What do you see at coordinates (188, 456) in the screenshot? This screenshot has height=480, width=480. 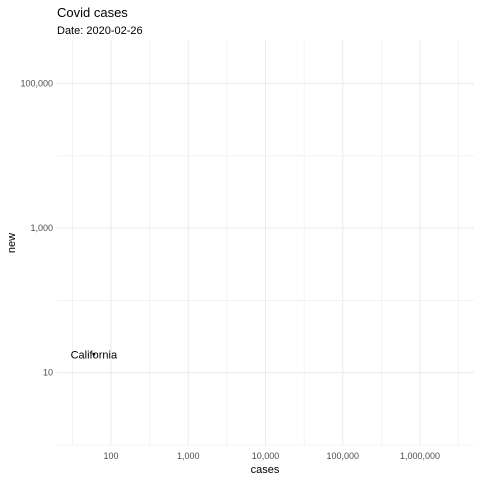 I see `x-tick-label: 1,000` at bounding box center [188, 456].